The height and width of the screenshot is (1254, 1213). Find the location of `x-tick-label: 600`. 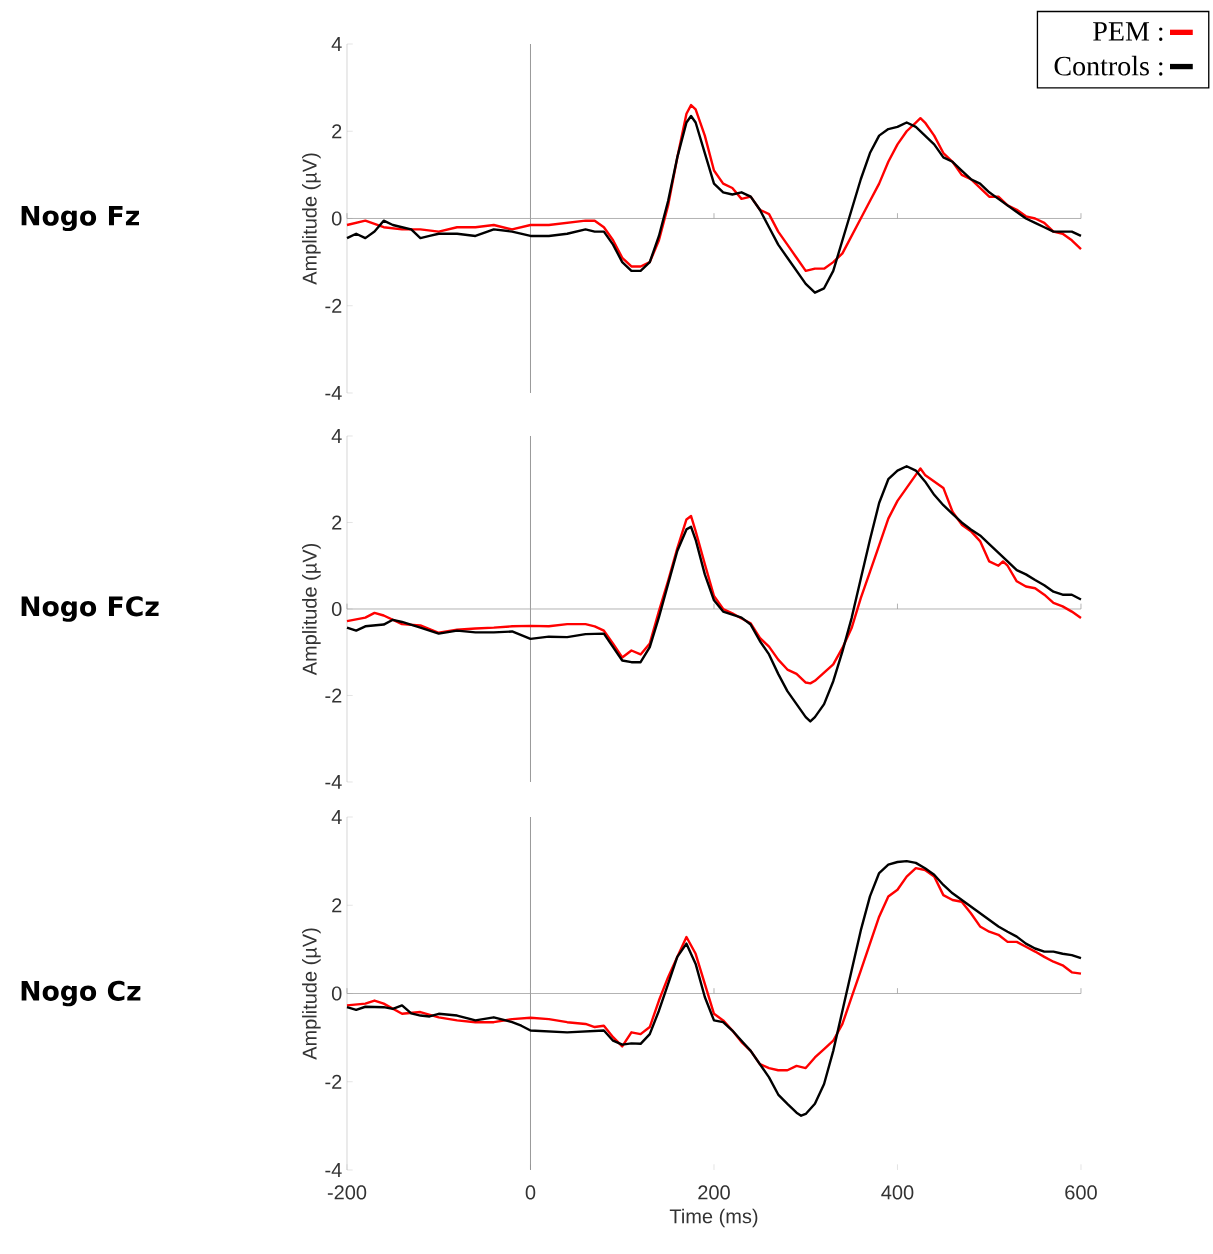

x-tick-label: 600 is located at coordinates (1081, 1192).